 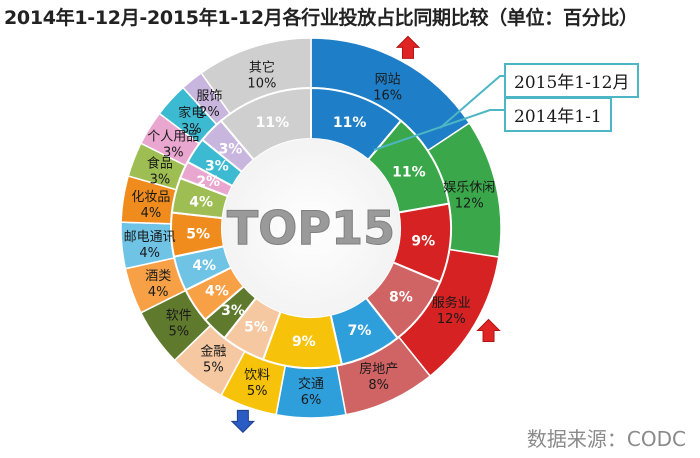 I want to click on outer-value-label-12: 3%, so click(x=173, y=153).